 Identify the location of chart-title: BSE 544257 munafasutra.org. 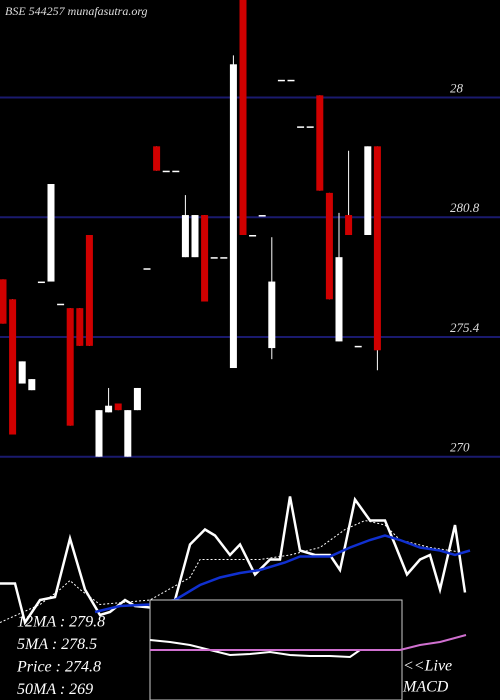
(76, 11).